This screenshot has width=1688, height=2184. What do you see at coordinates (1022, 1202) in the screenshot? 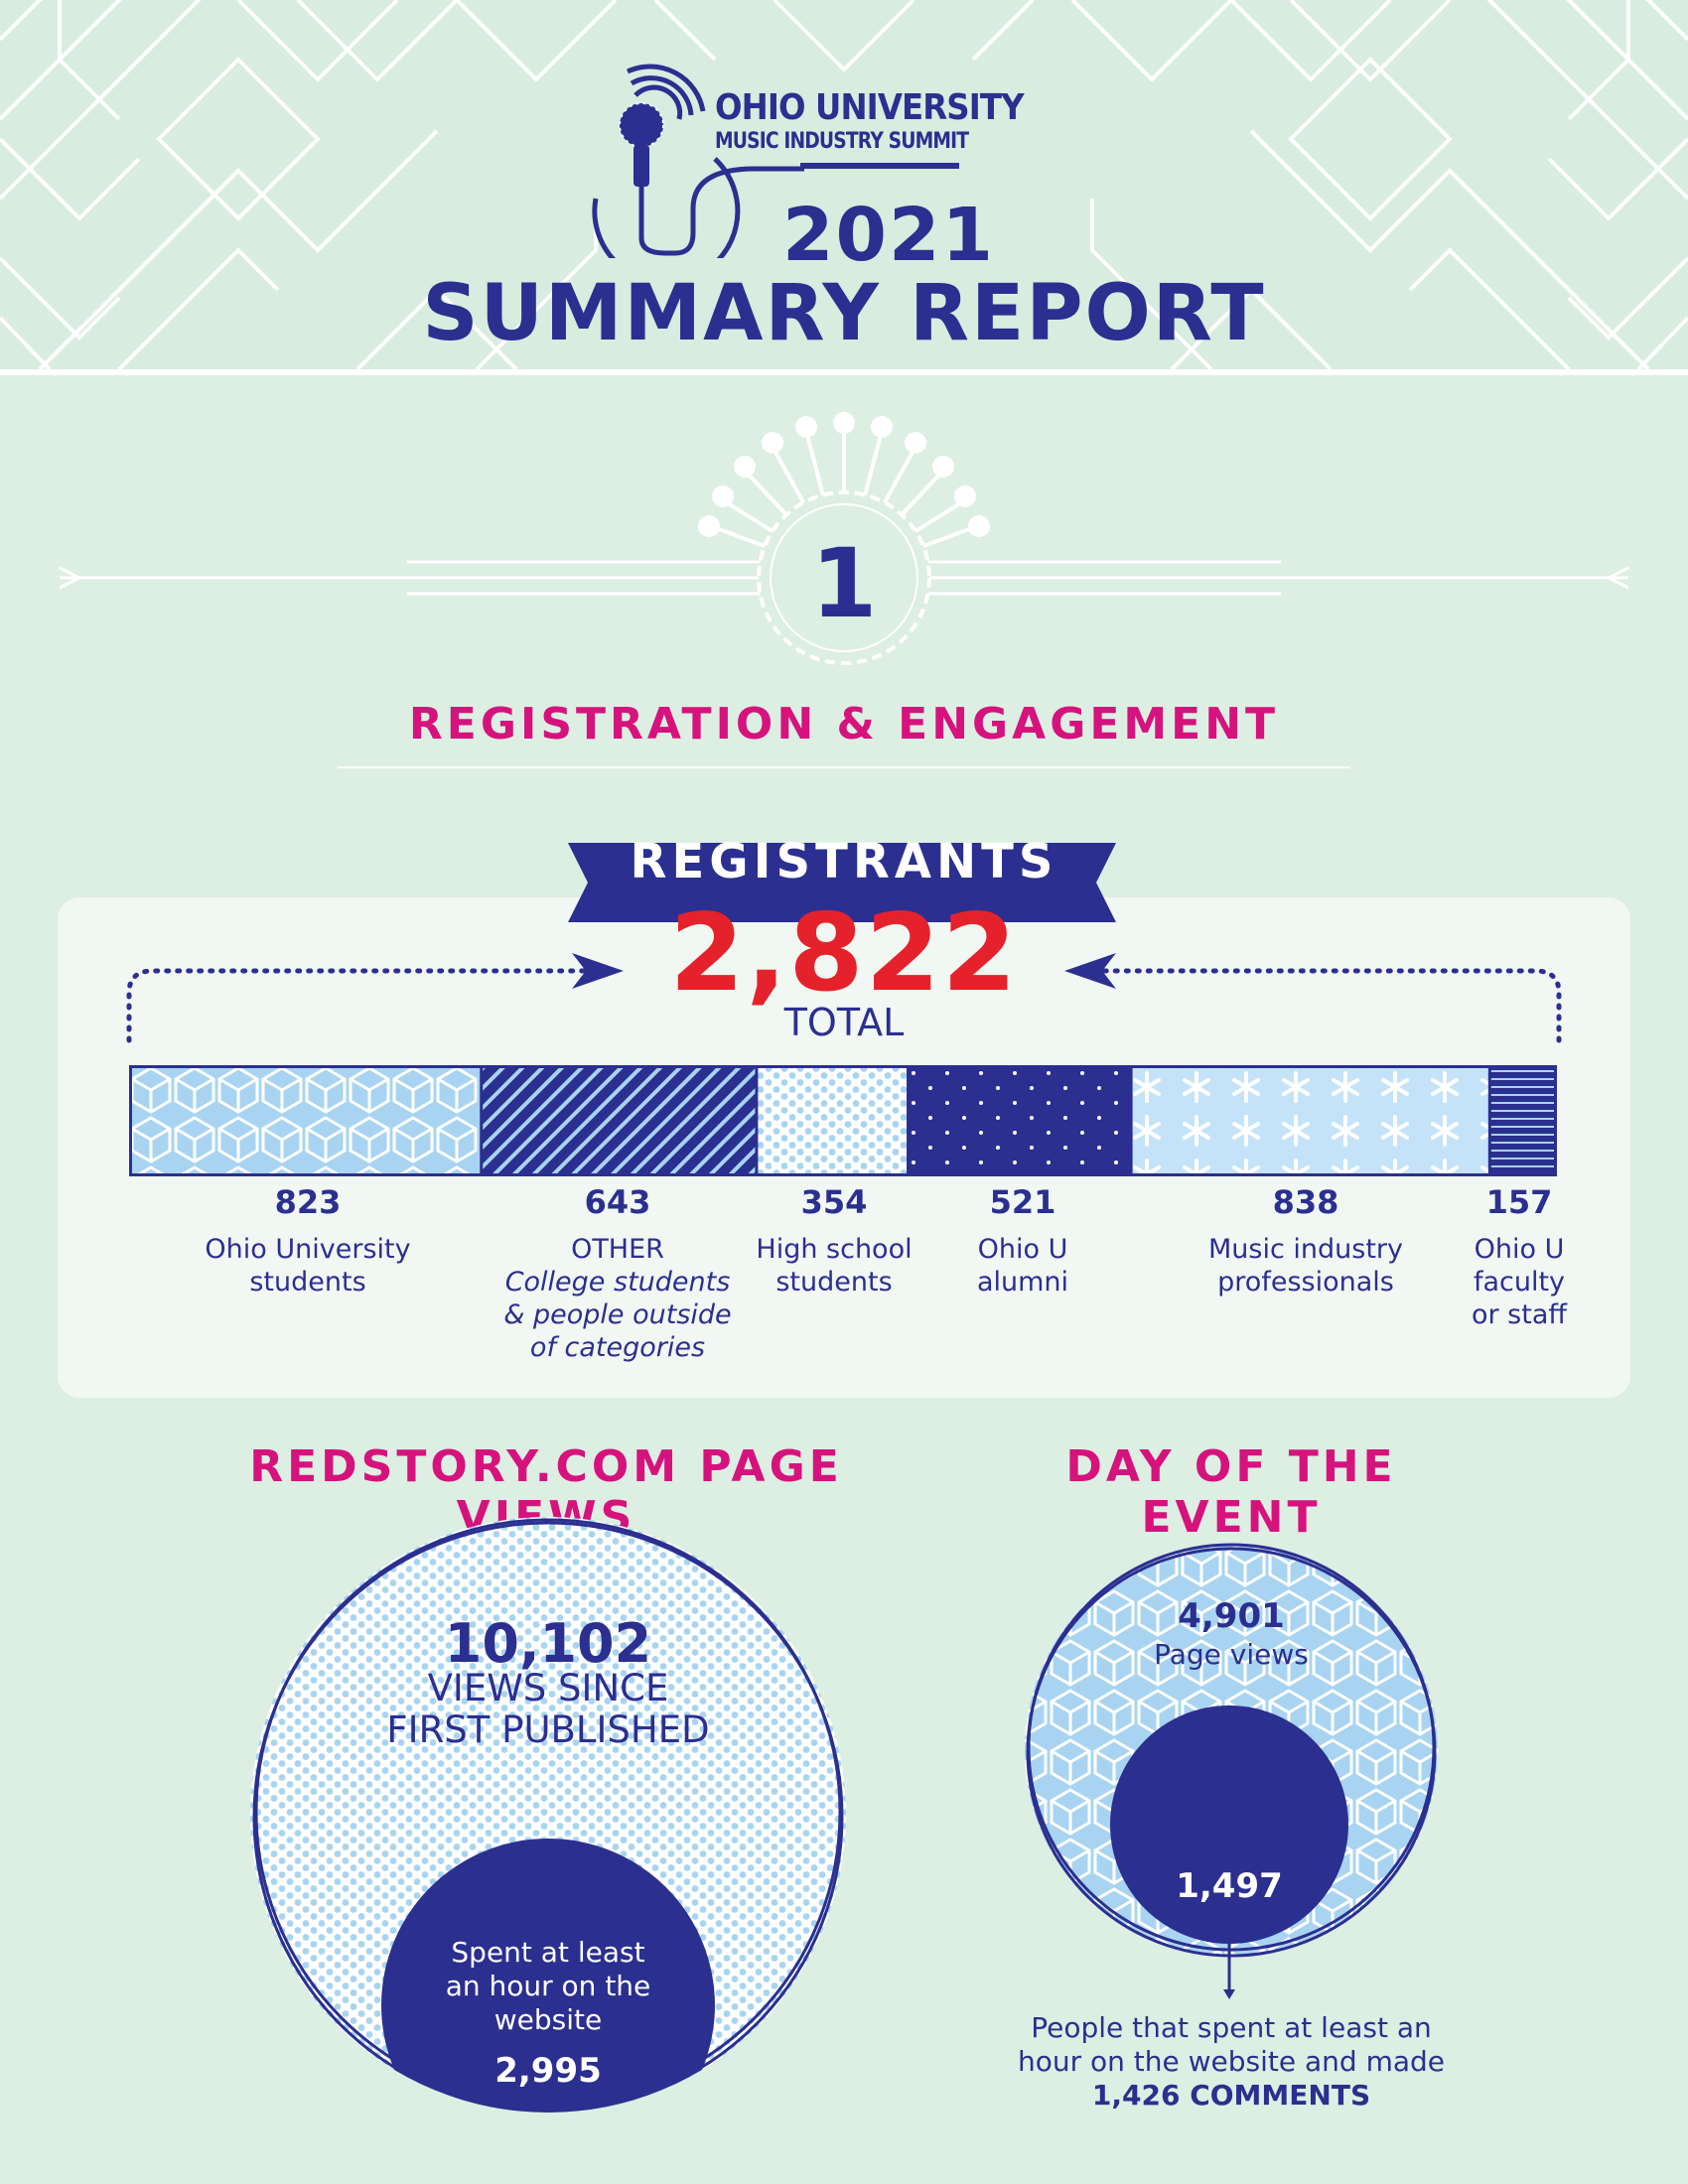
I see `segment-value-alumni: 521` at bounding box center [1022, 1202].